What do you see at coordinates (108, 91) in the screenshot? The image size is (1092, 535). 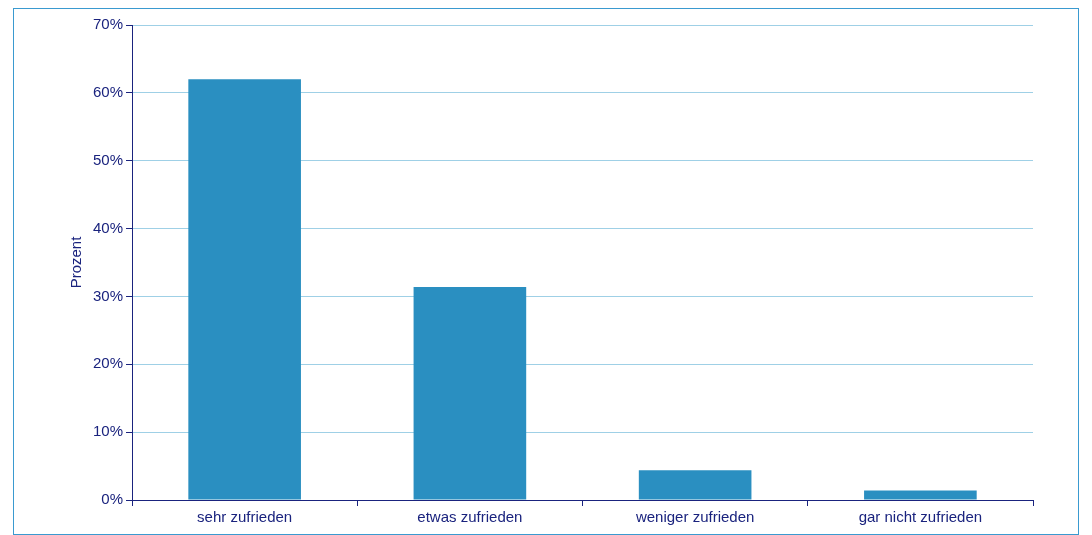 I see `y-tick-label: 60%` at bounding box center [108, 91].